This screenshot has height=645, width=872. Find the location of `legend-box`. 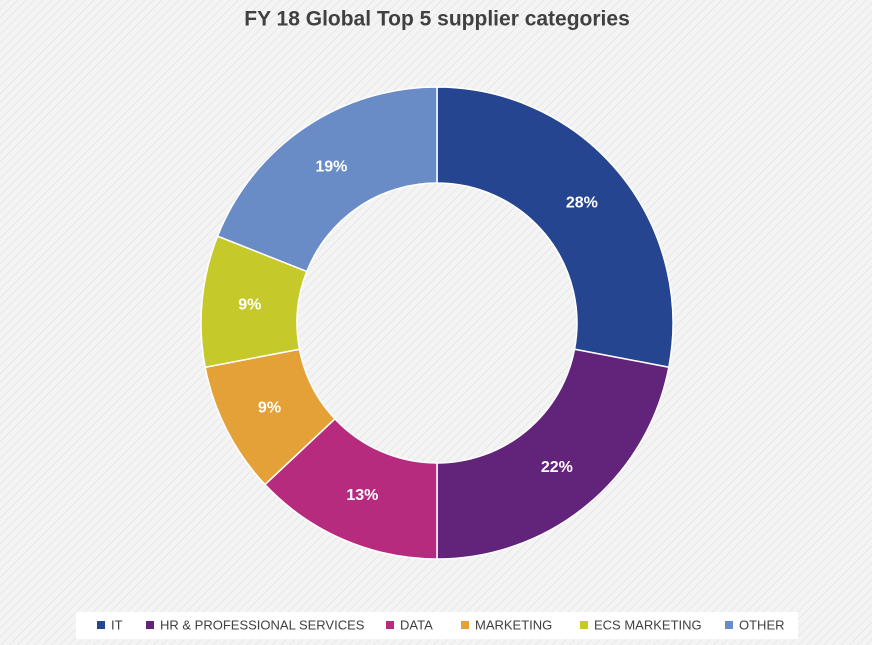

legend-box is located at coordinates (437, 625).